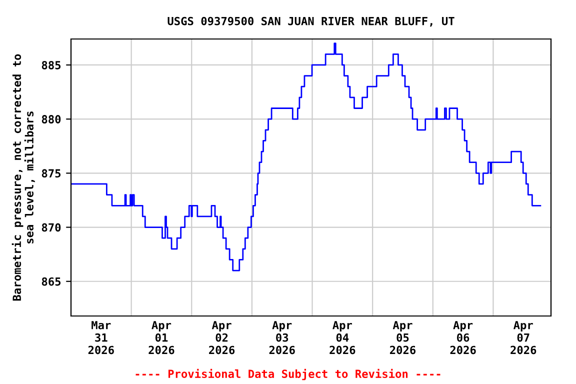 The width and height of the screenshot is (576, 384). What do you see at coordinates (403, 337) in the screenshot?
I see `x-tick-label: Apr 05 2026` at bounding box center [403, 337].